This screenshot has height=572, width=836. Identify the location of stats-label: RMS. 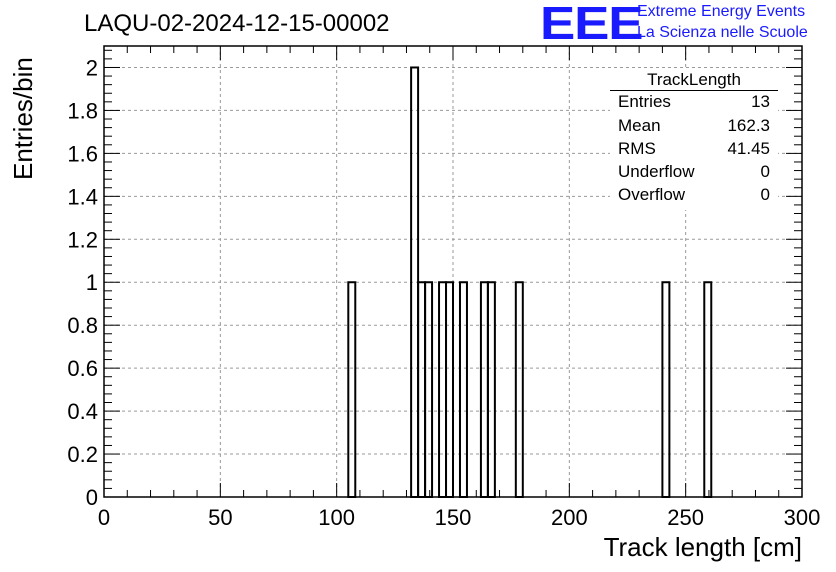
(637, 148).